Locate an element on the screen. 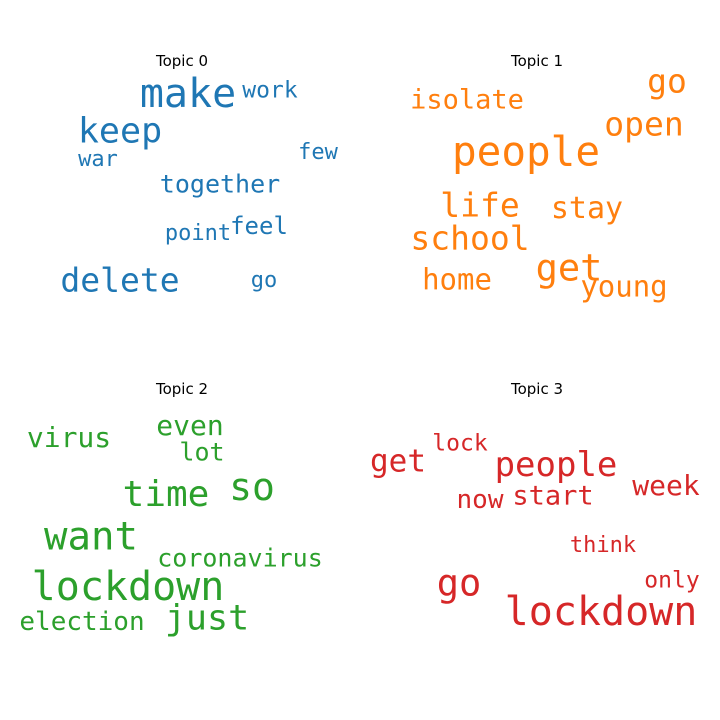 The height and width of the screenshot is (720, 720). word-feel: feel is located at coordinates (259, 226).